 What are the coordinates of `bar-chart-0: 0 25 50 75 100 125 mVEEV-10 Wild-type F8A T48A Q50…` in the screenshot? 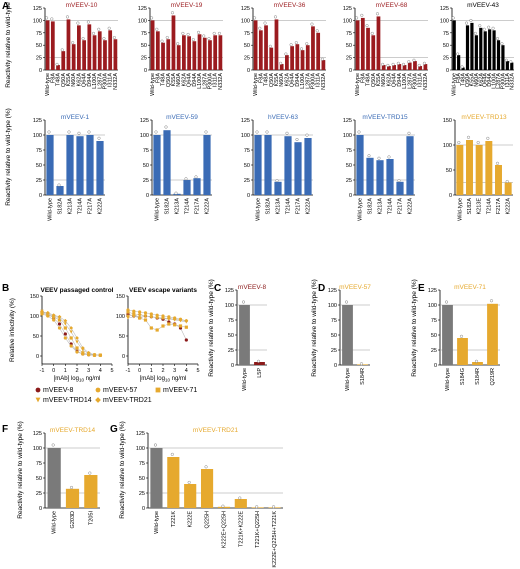 It's located at (76, 49).